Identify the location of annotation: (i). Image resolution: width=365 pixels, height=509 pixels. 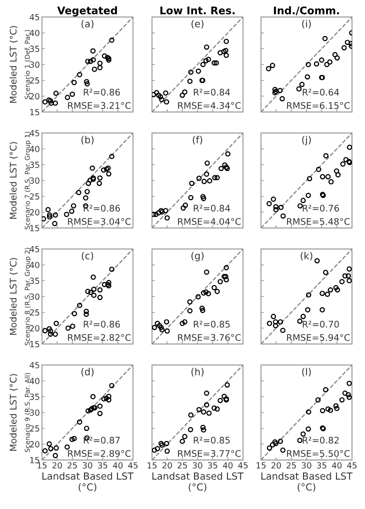
(306, 24).